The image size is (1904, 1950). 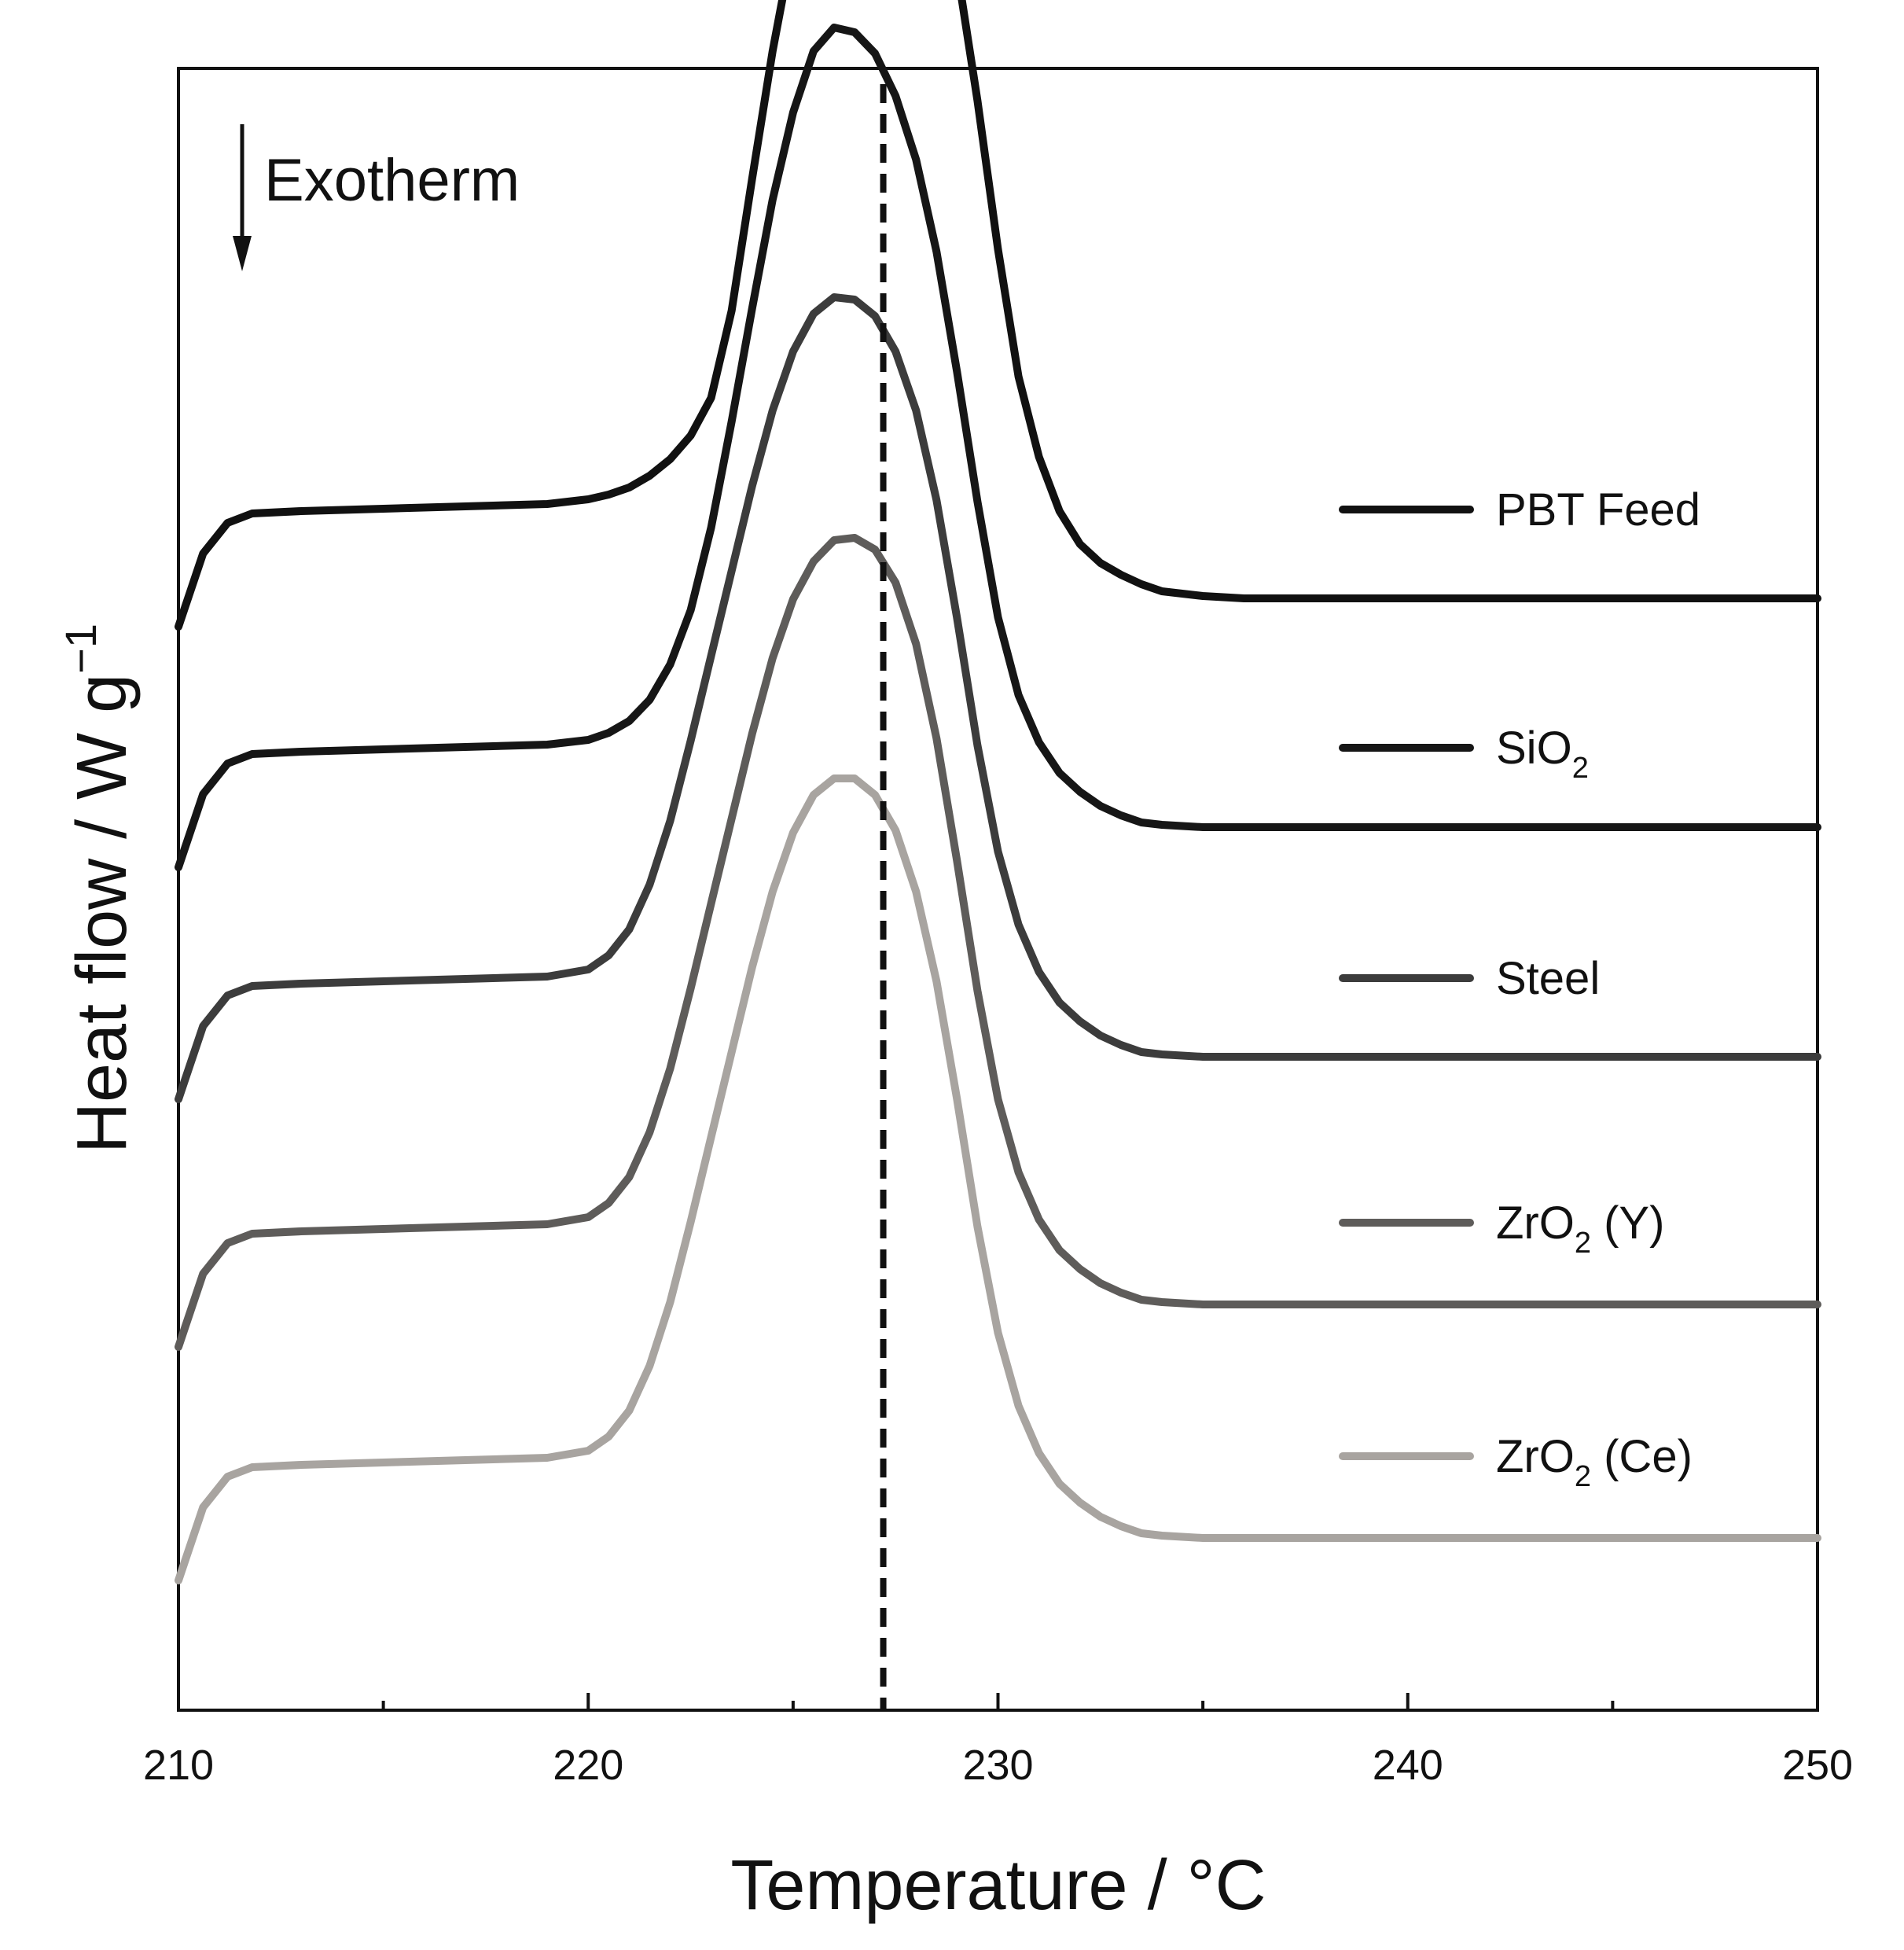 What do you see at coordinates (178, 1765) in the screenshot?
I see `x-tick-label: 210` at bounding box center [178, 1765].